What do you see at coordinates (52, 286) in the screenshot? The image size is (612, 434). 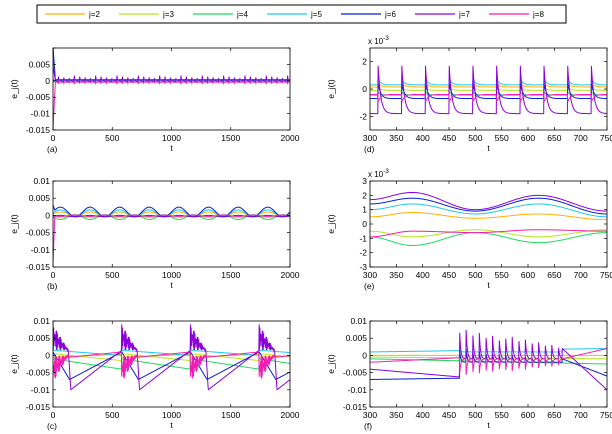 I see `panel-label: (b)` at bounding box center [52, 286].